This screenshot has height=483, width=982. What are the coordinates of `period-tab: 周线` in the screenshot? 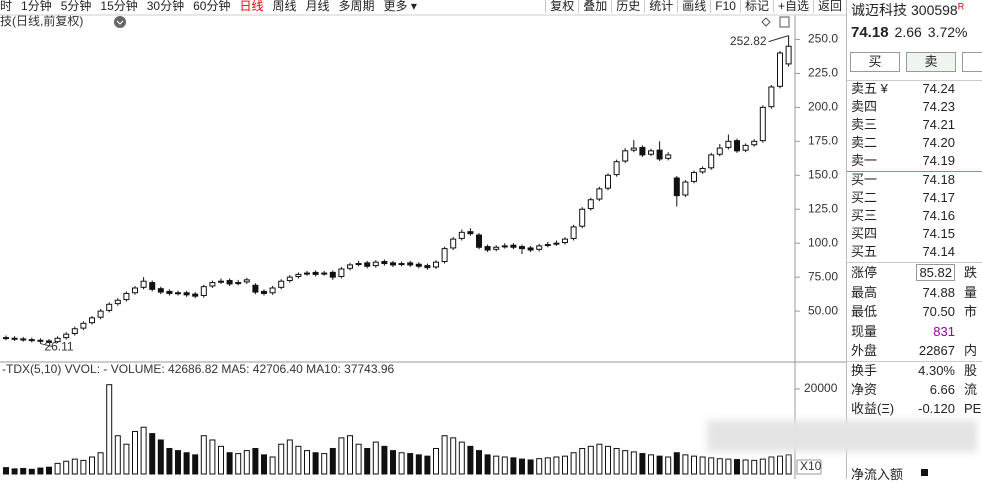 It's located at (284, 6).